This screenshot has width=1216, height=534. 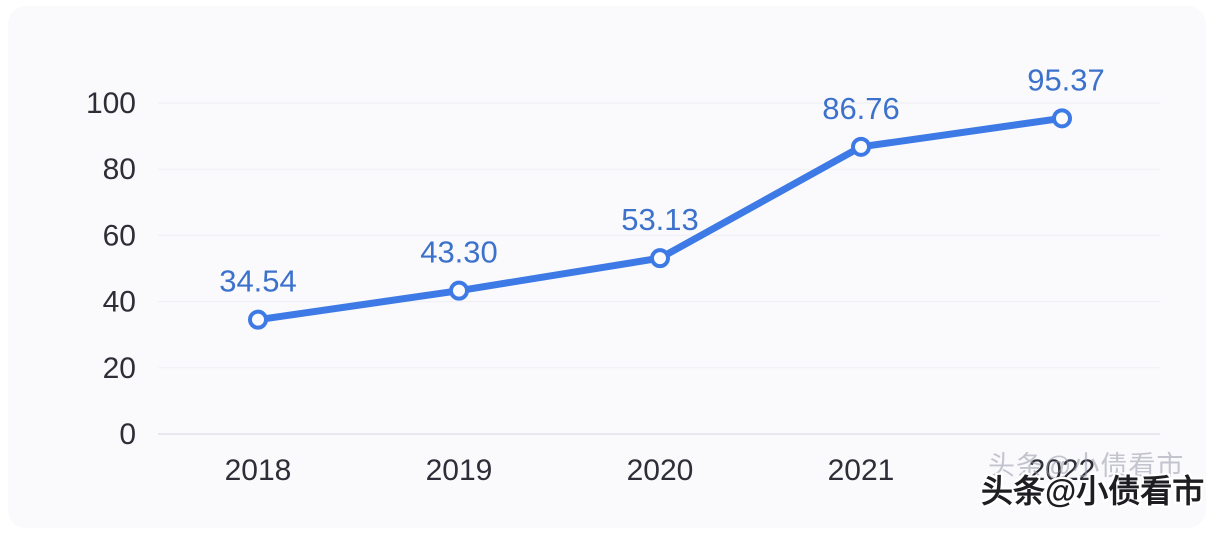 I want to click on x-tick-label: 2019, so click(x=459, y=470).